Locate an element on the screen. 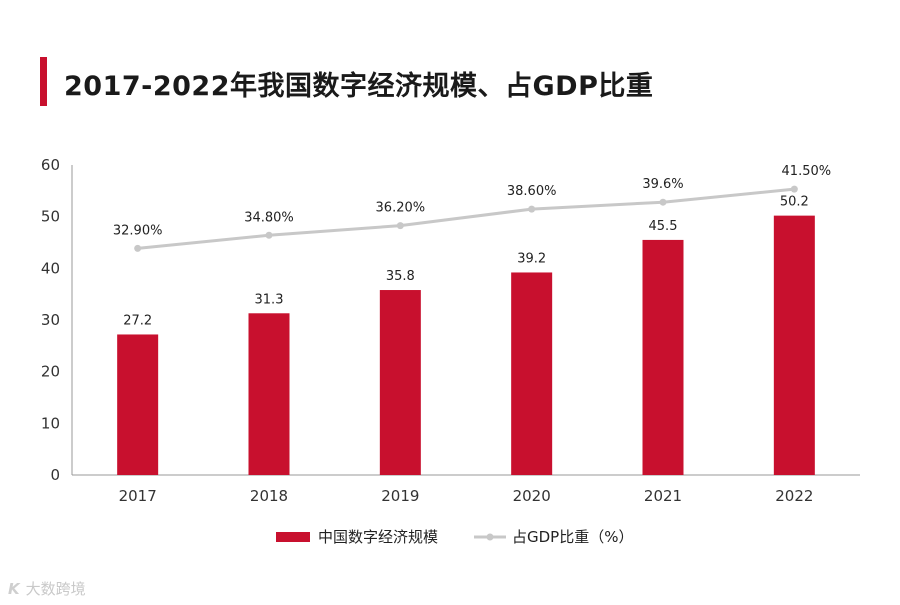  gdp-share-point-2019 is located at coordinates (400, 226).